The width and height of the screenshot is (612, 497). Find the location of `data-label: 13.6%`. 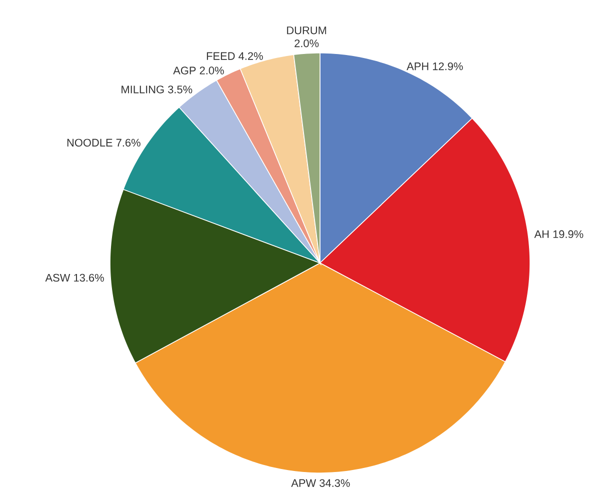

data-label: 13.6% is located at coordinates (89, 278).